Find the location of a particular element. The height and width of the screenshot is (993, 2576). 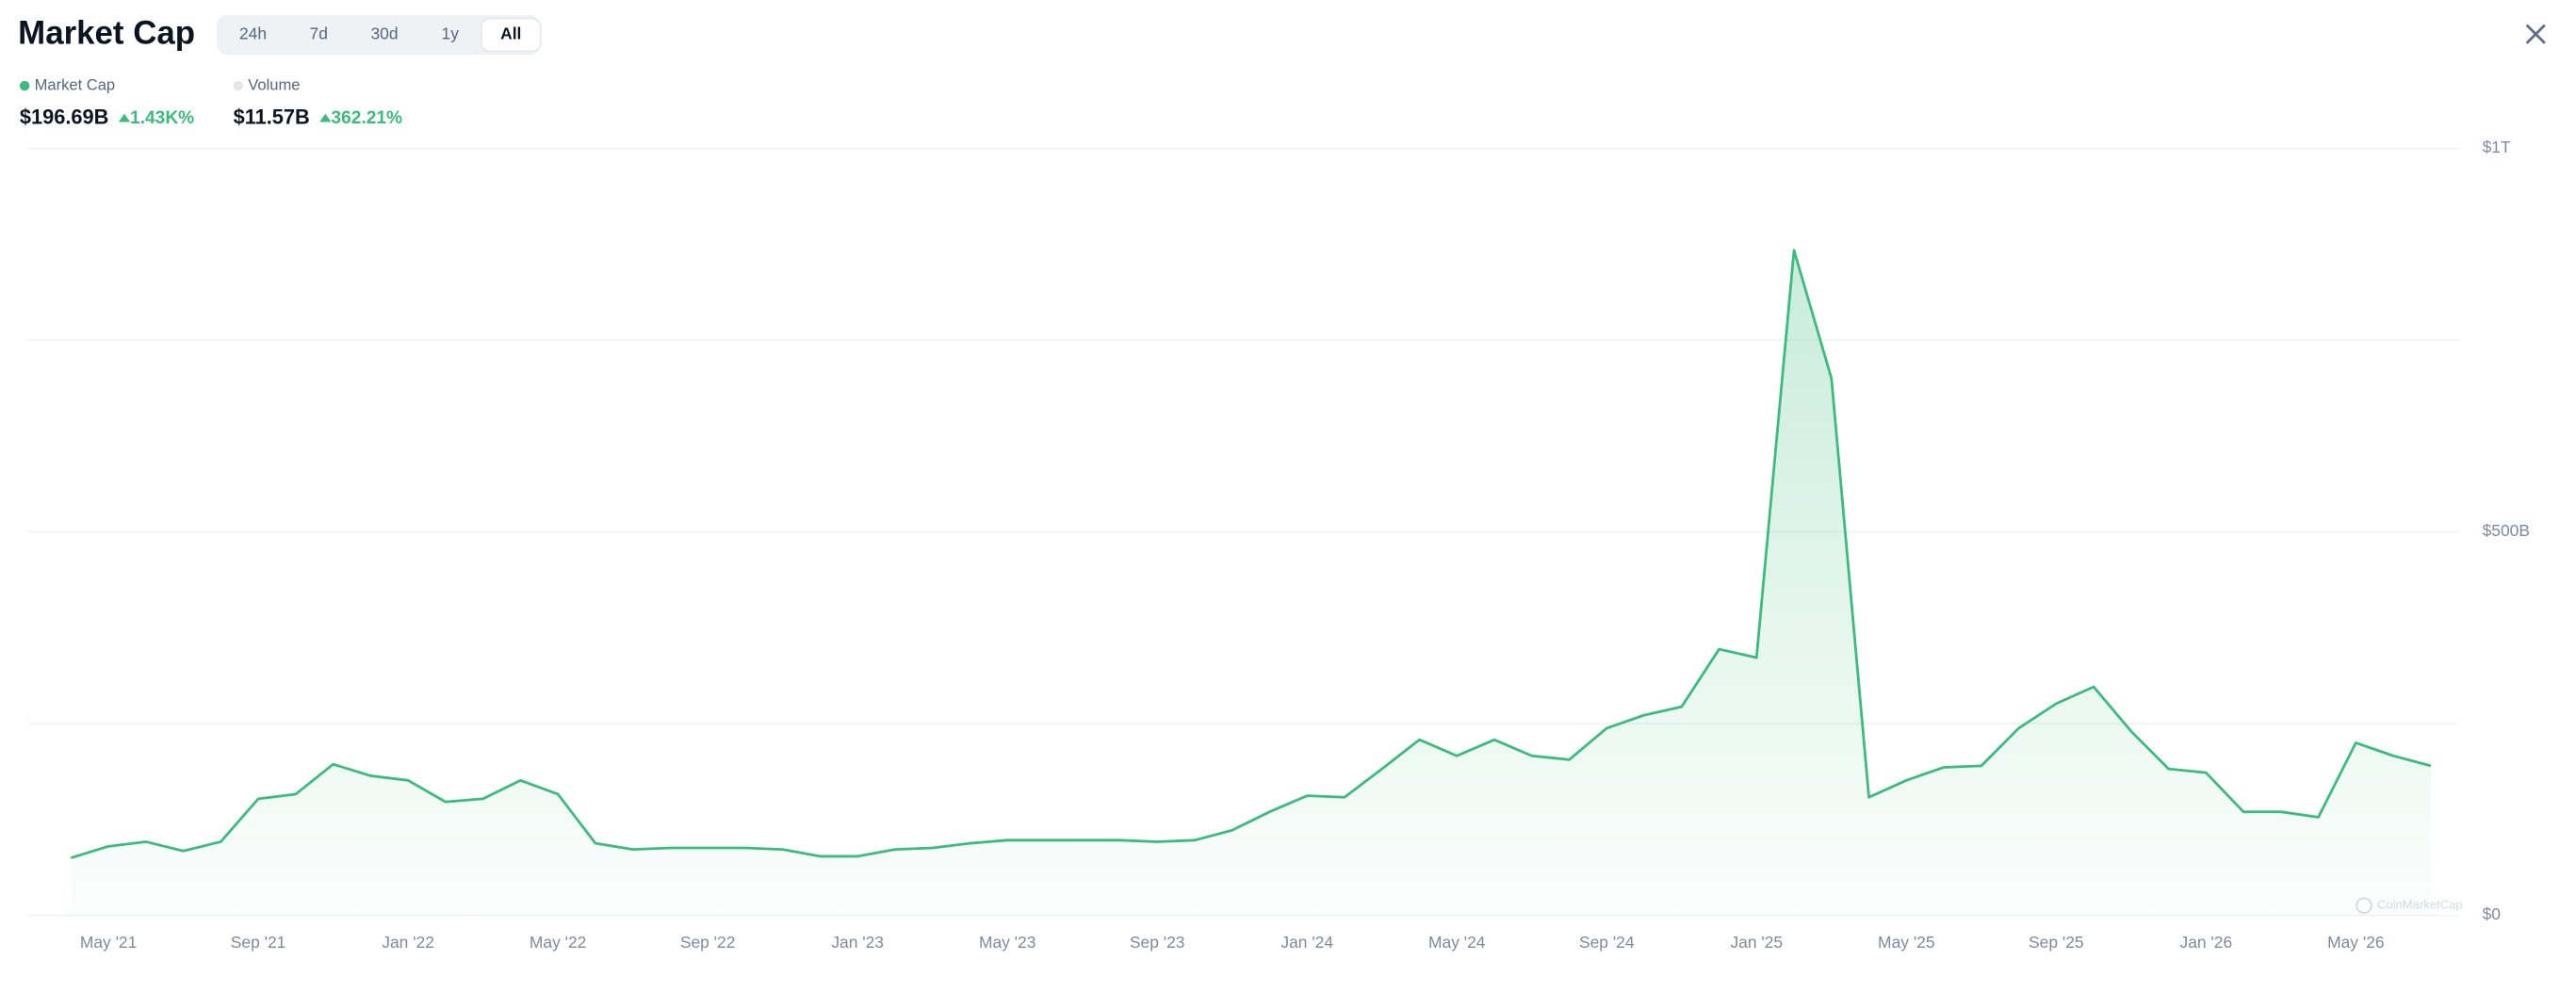

x-tick-label: May '21 is located at coordinates (108, 942).